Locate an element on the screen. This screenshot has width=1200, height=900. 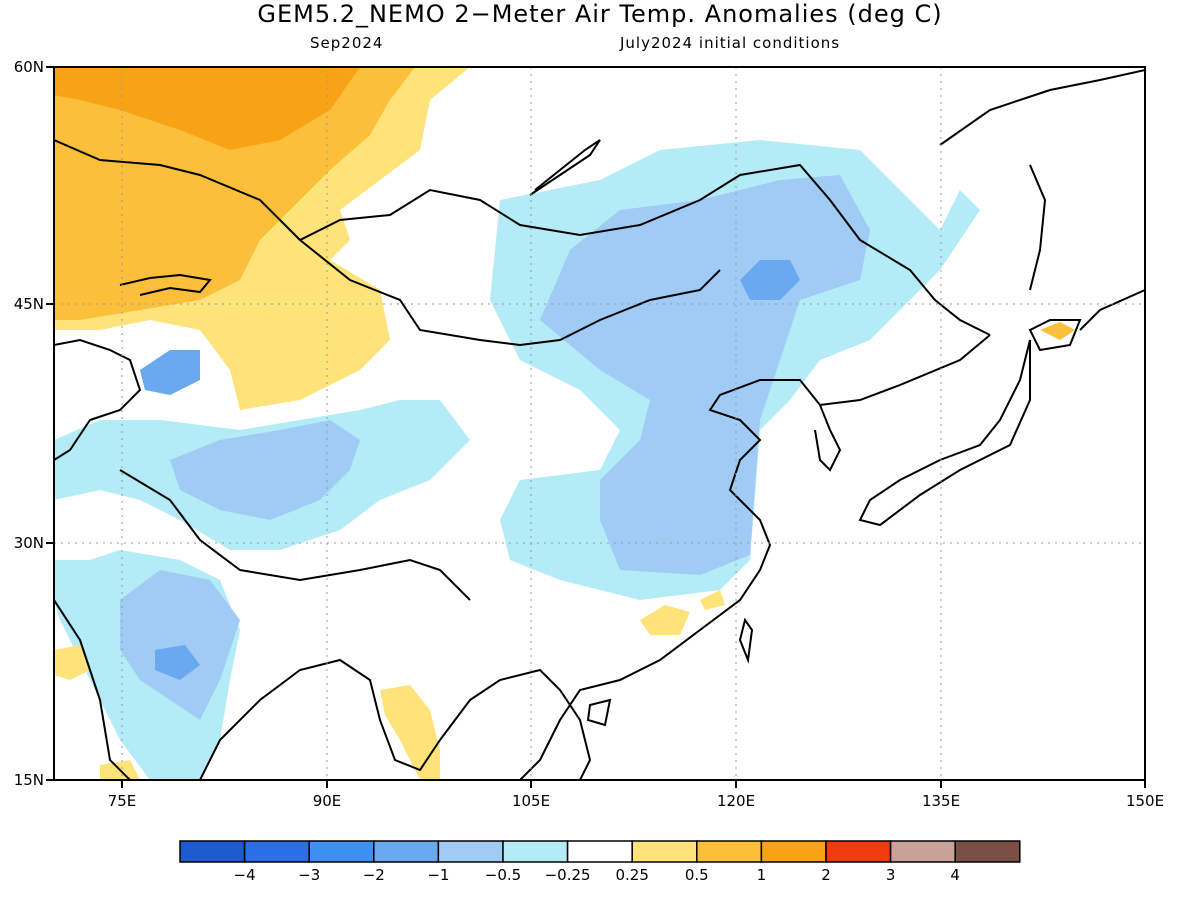
warm-light-region-burma is located at coordinates (410, 732).